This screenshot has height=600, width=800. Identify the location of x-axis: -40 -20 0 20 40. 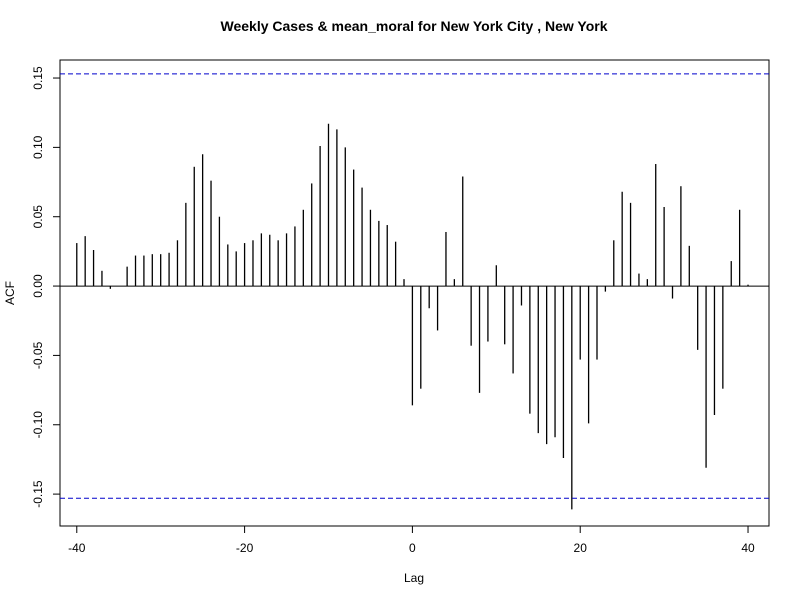
(411, 540).